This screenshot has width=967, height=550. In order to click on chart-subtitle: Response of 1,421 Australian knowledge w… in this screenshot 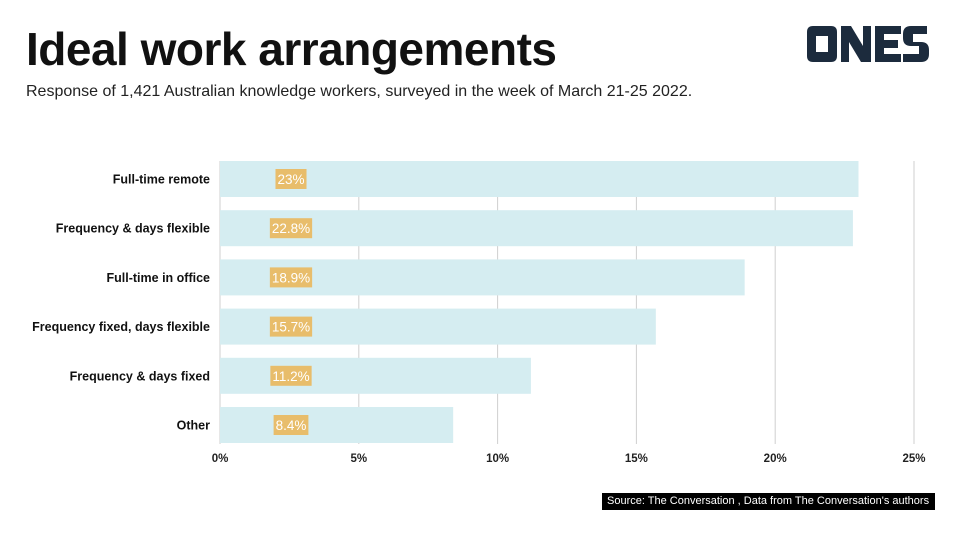, I will do `click(359, 91)`.